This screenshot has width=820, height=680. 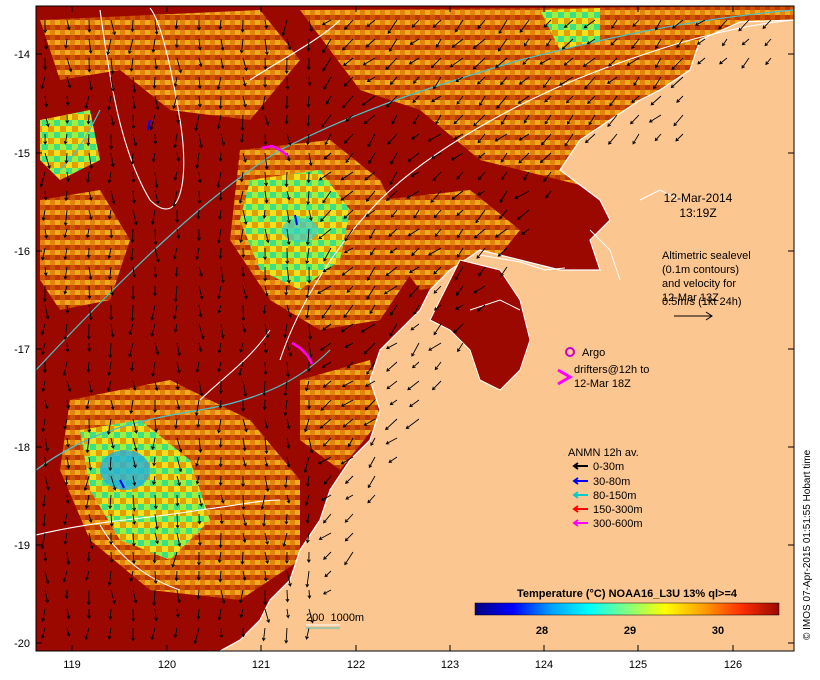 I want to click on lat-label: -19, so click(x=22, y=546).